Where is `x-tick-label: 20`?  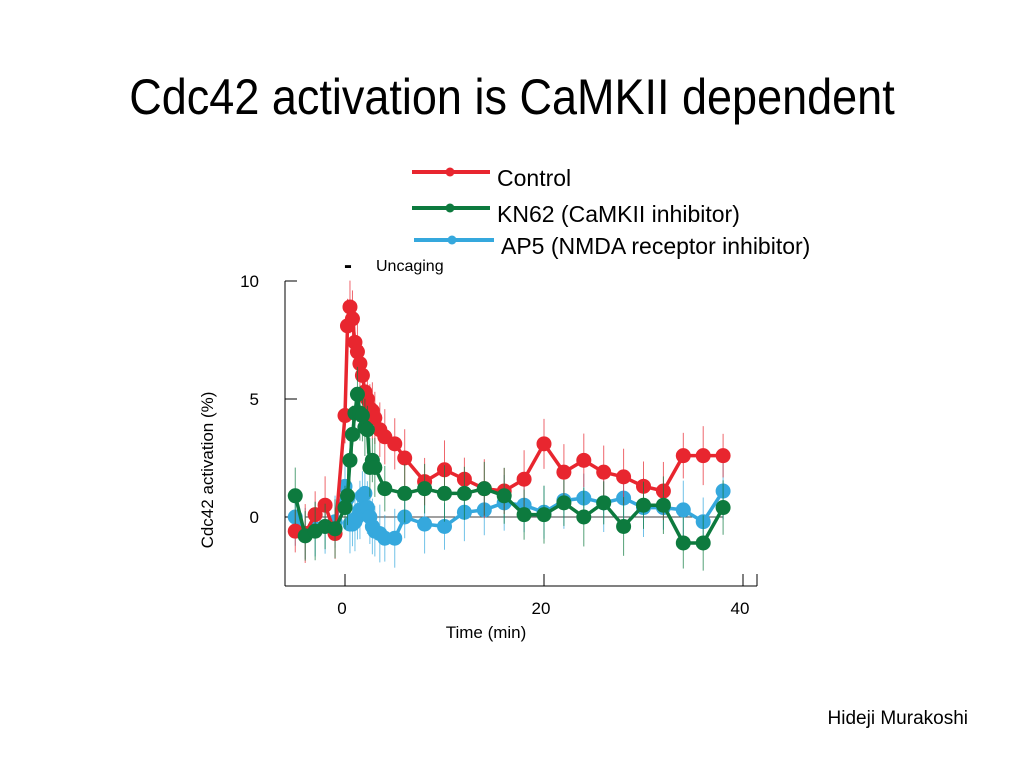 x-tick-label: 20 is located at coordinates (541, 608).